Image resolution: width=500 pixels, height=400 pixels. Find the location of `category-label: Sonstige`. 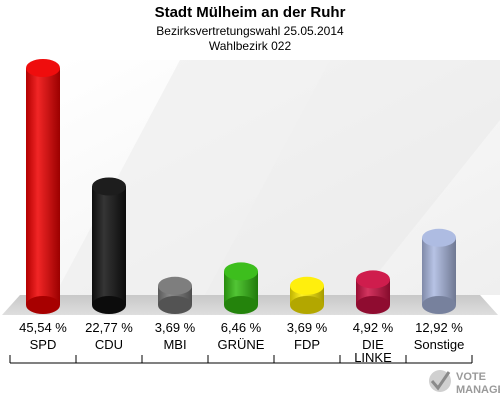

category-label: Sonstige is located at coordinates (439, 344).